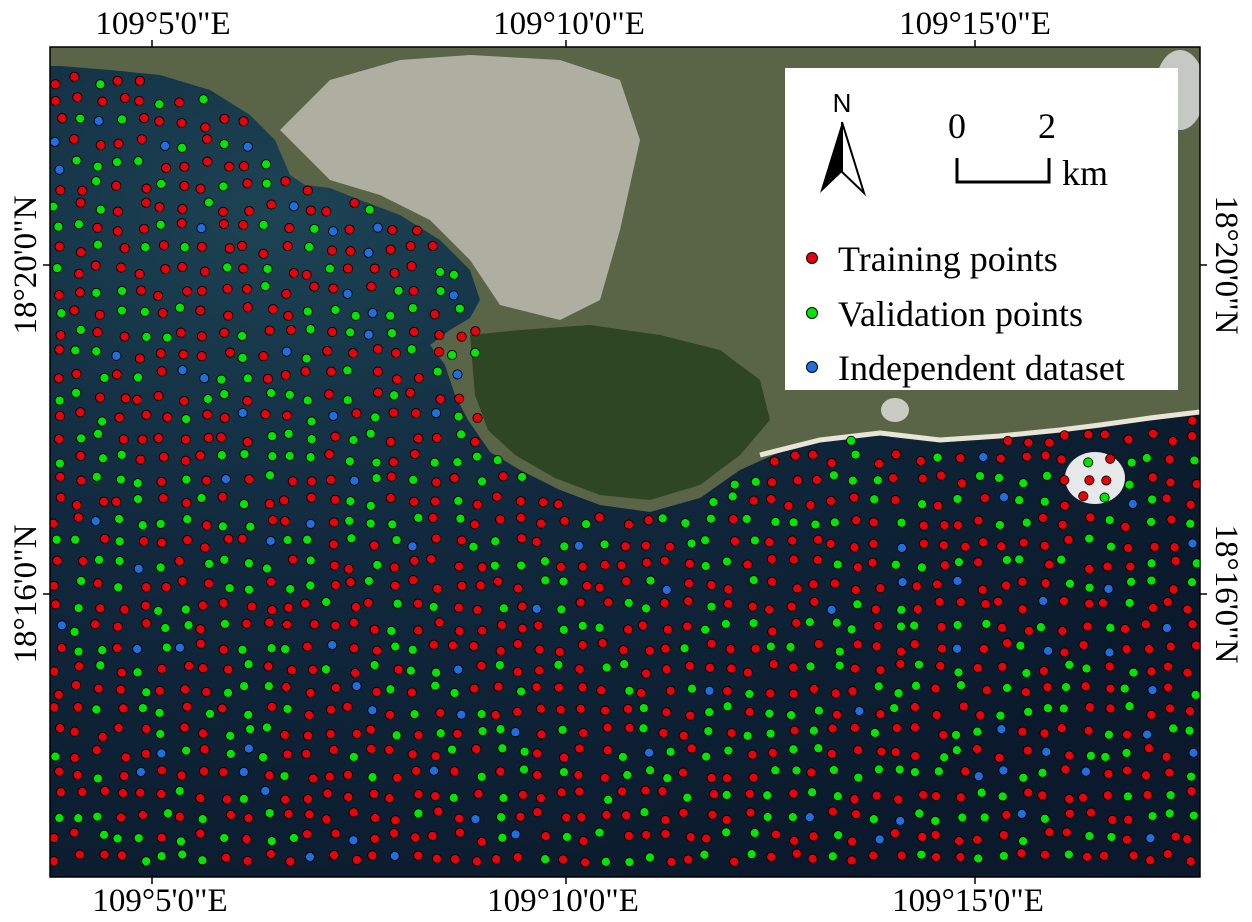 This screenshot has height=922, width=1252. I want to click on top-lon-label: 109°10'0"E, so click(569, 24).